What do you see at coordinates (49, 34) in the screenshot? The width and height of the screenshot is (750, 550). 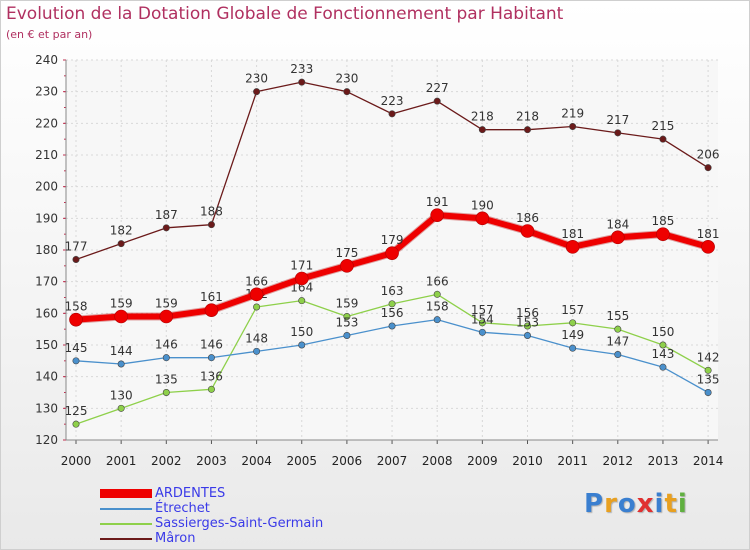 I see `chart-subtitle: (en € et par an)` at bounding box center [49, 34].